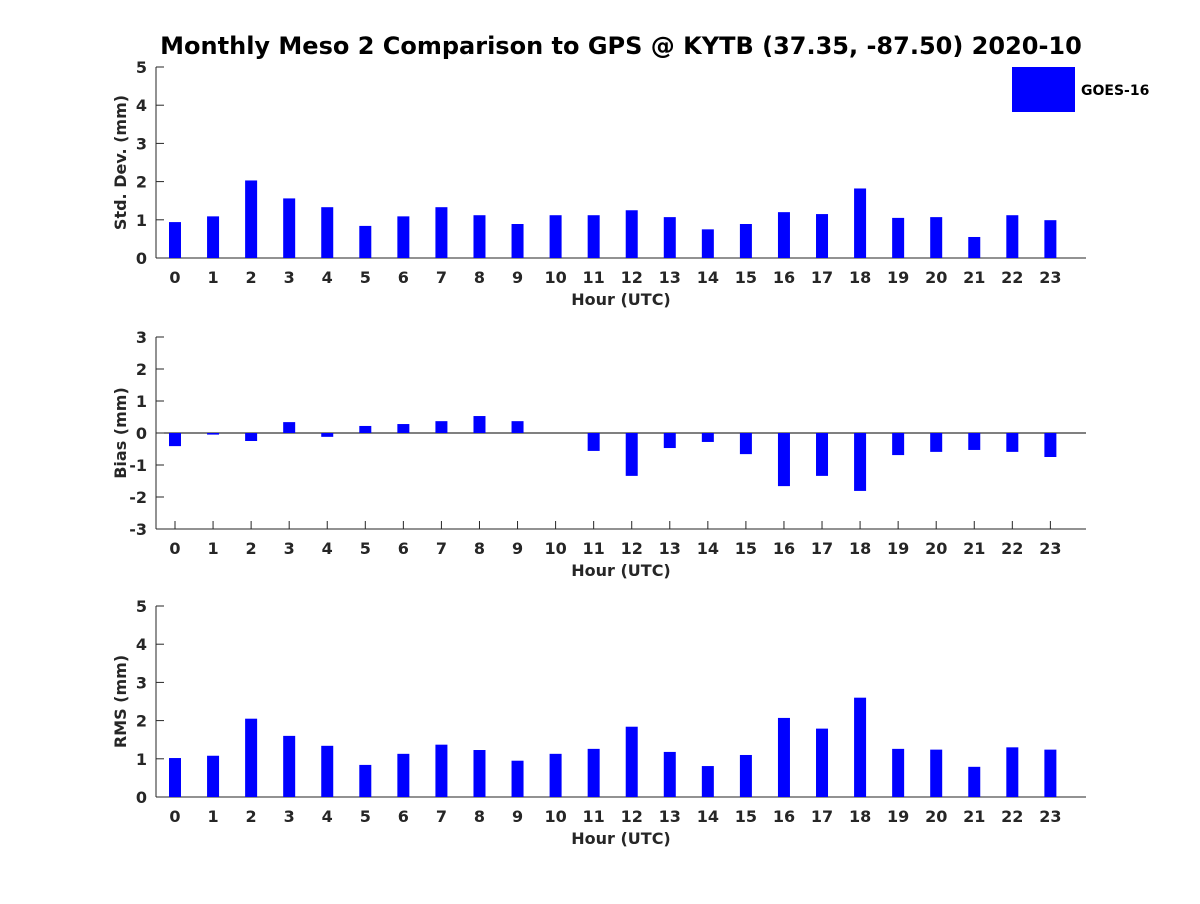  Describe the element at coordinates (212, 548) in the screenshot. I see `bias-x-tick-label: 1` at that location.